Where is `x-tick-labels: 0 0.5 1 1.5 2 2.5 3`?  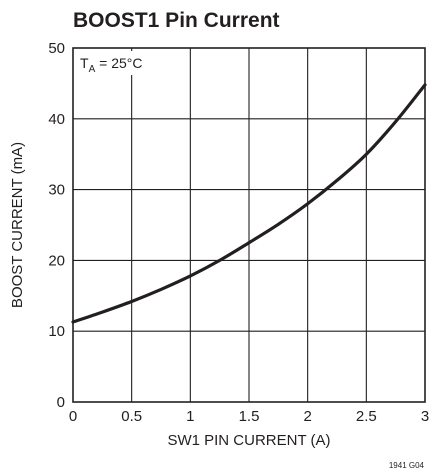
x-tick-labels: 0 0.5 1 1.5 2 2.5 3 is located at coordinates (249, 416).